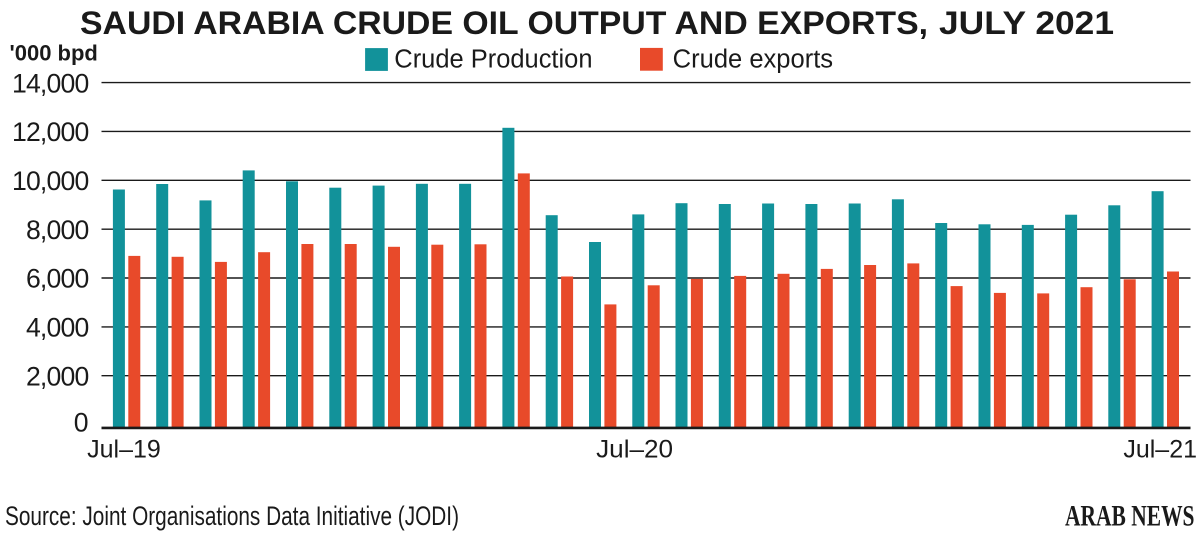  What do you see at coordinates (1160, 450) in the screenshot?
I see `svg-text: Jul–21` at bounding box center [1160, 450].